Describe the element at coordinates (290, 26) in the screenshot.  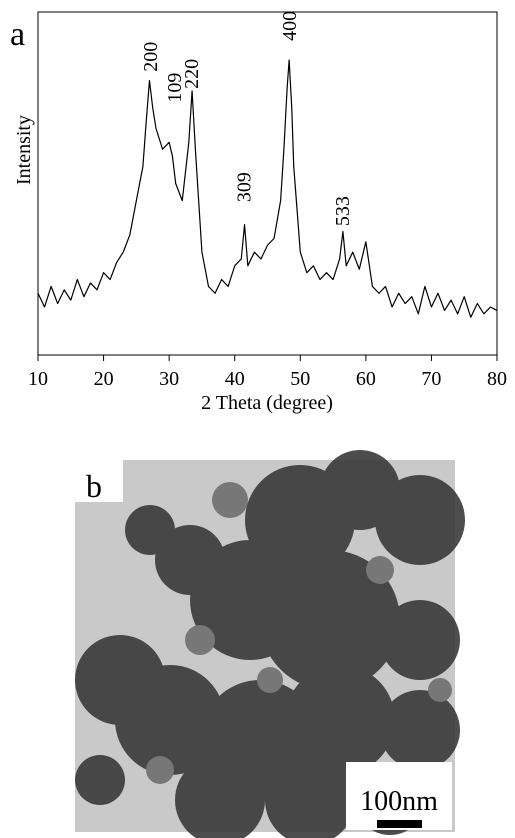
I see `peak-label: 400` at that location.